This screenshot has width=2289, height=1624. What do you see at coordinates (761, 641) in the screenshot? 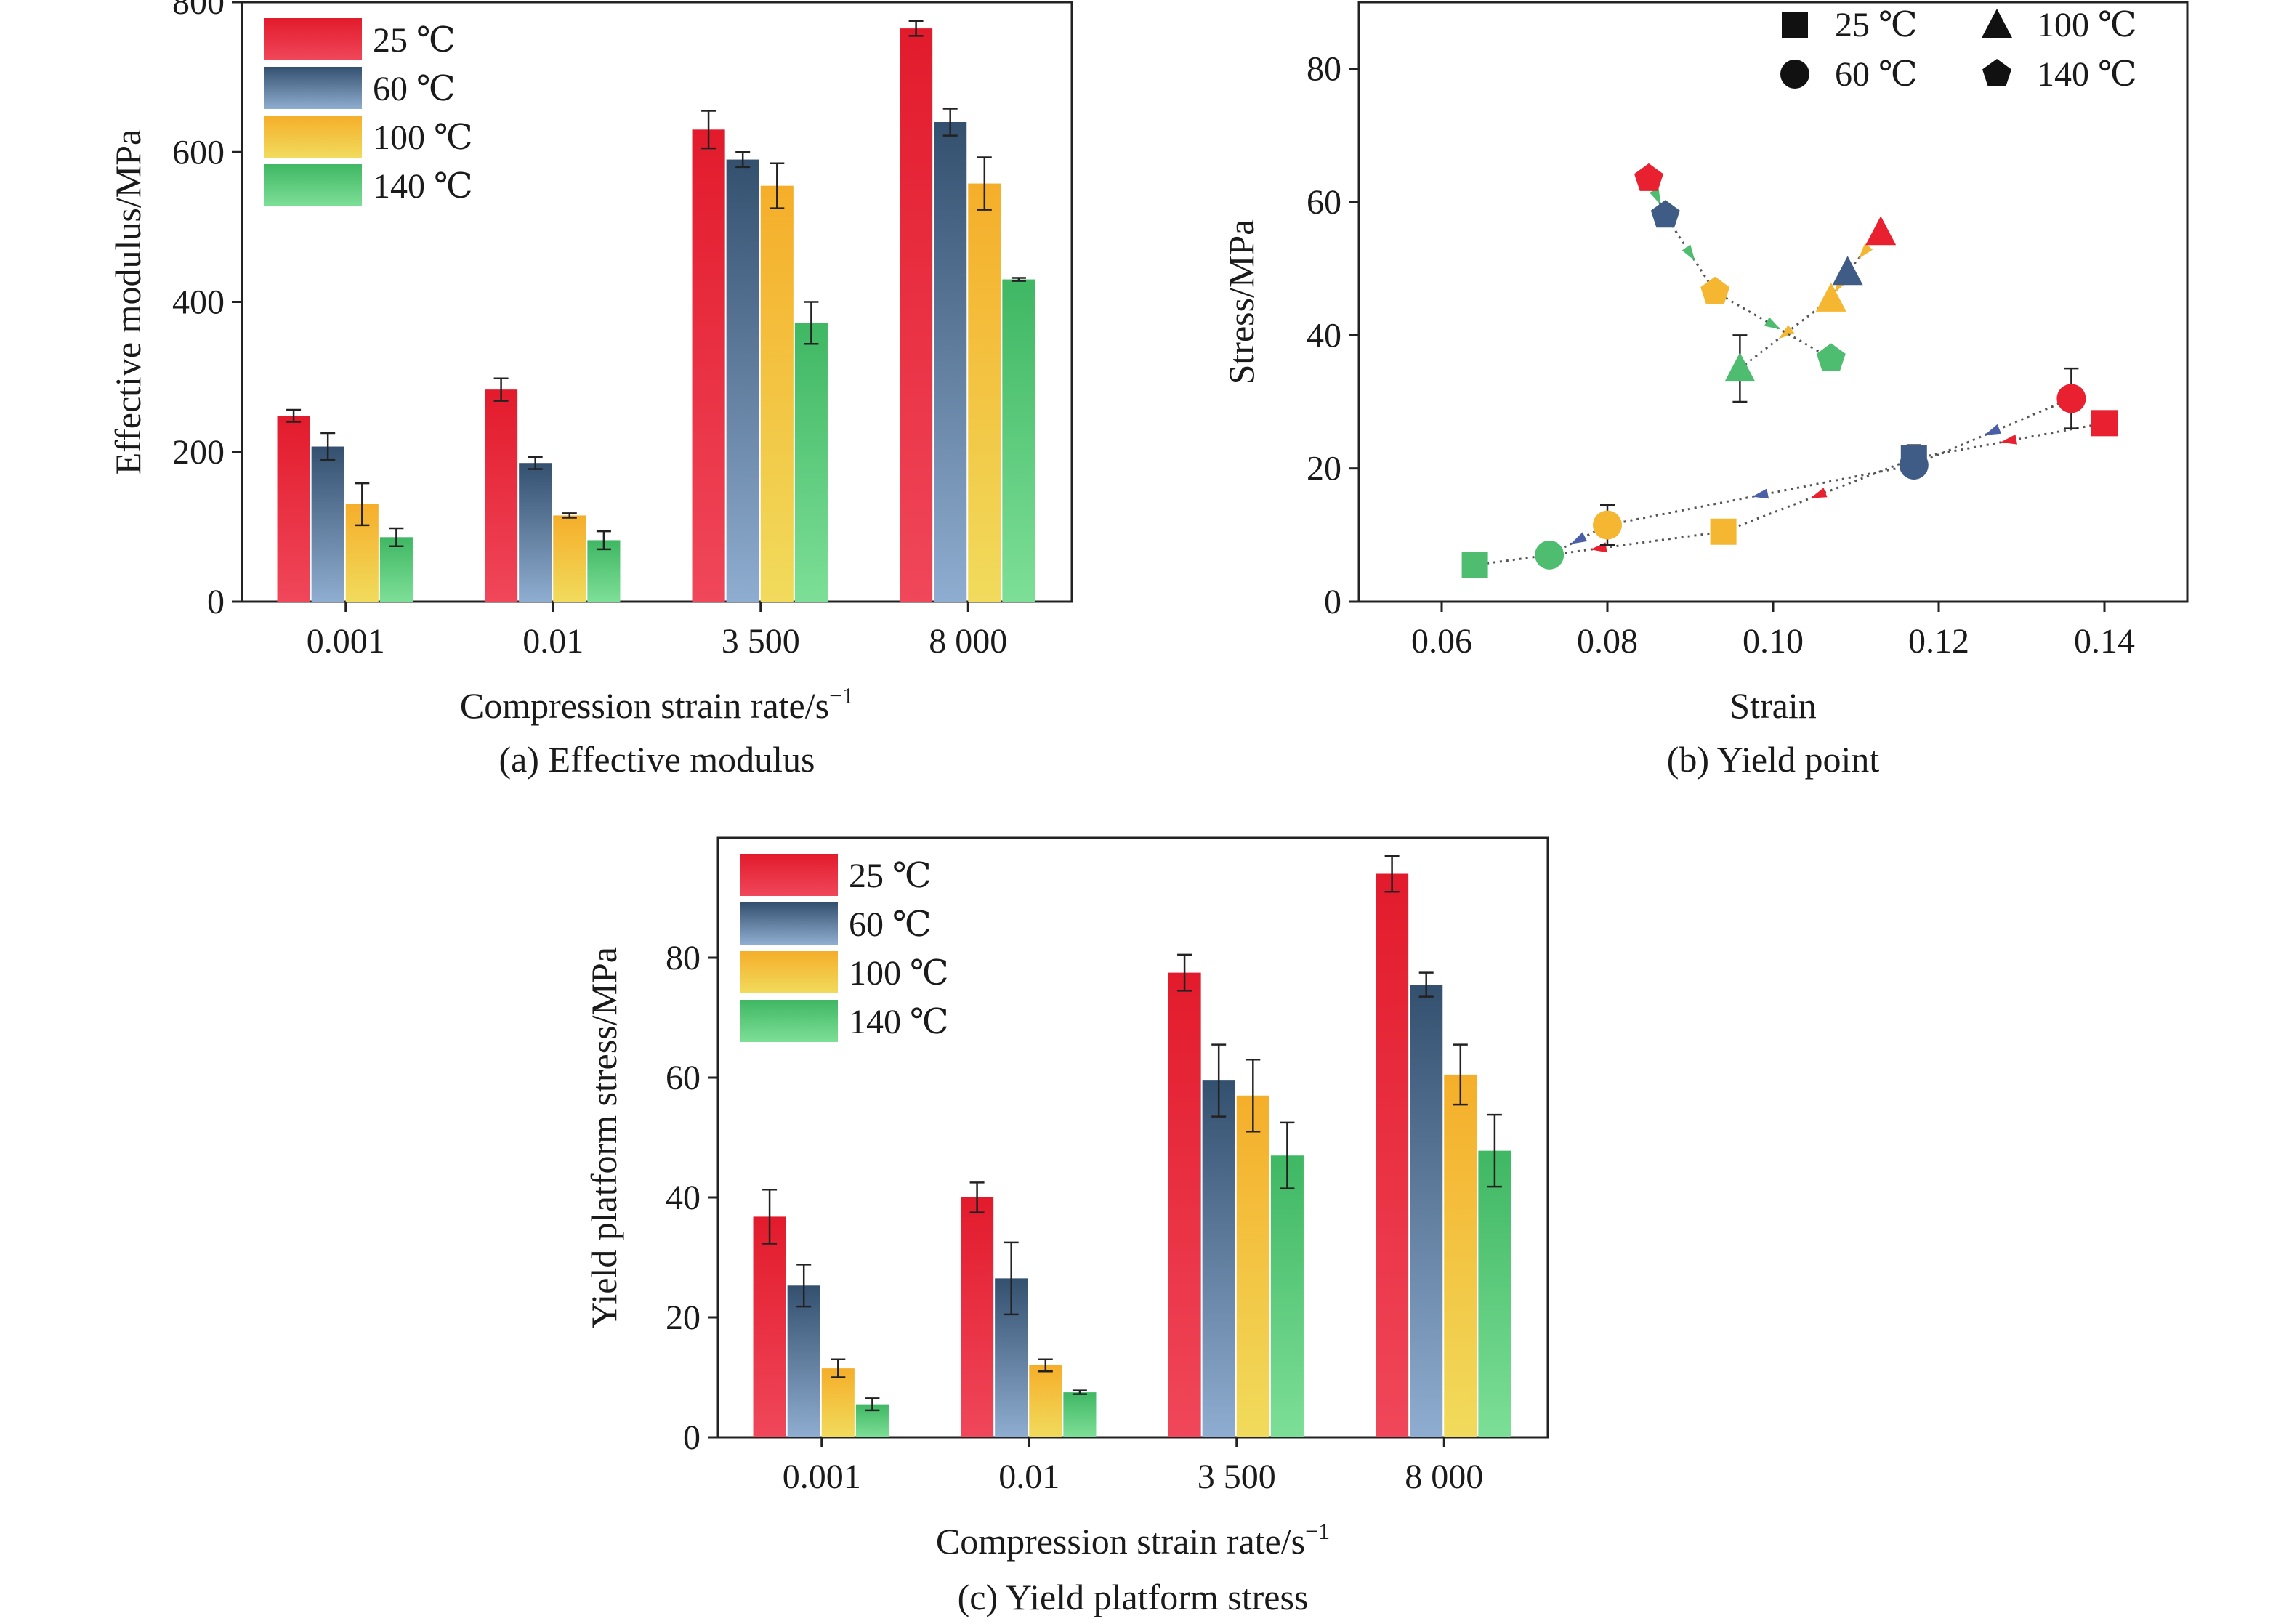
I see `x-tick-label: 3 500` at bounding box center [761, 641].